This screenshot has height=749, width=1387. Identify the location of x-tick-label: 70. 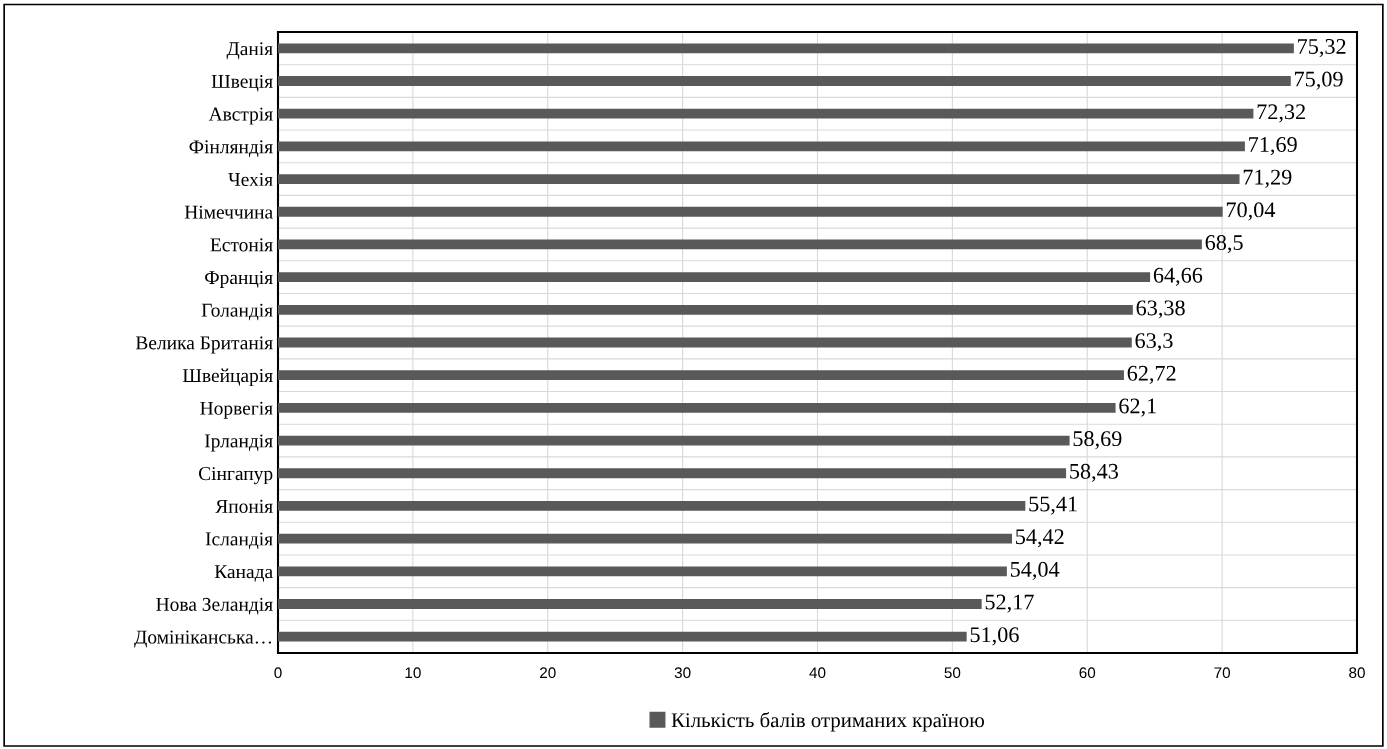
(1222, 673).